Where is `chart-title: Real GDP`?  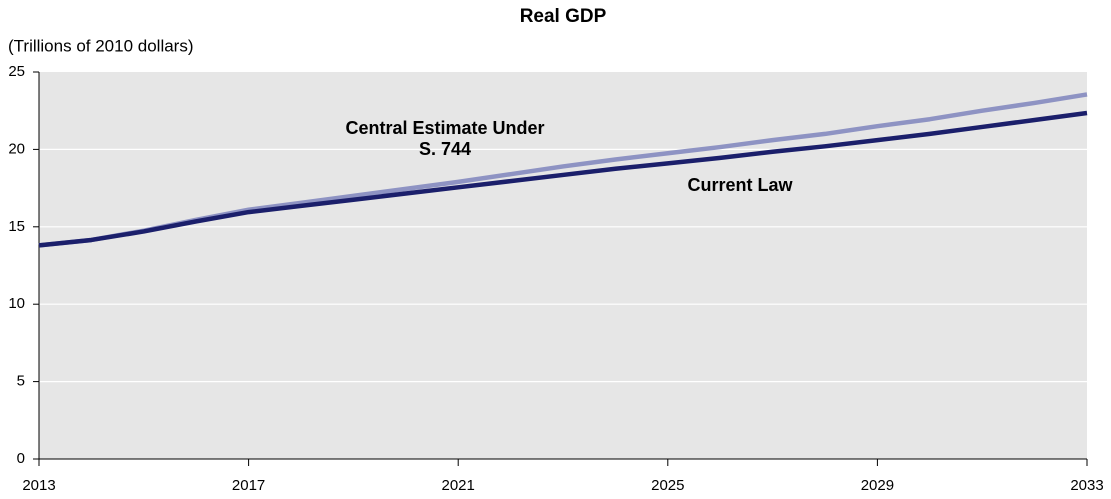
chart-title: Real GDP is located at coordinates (563, 16).